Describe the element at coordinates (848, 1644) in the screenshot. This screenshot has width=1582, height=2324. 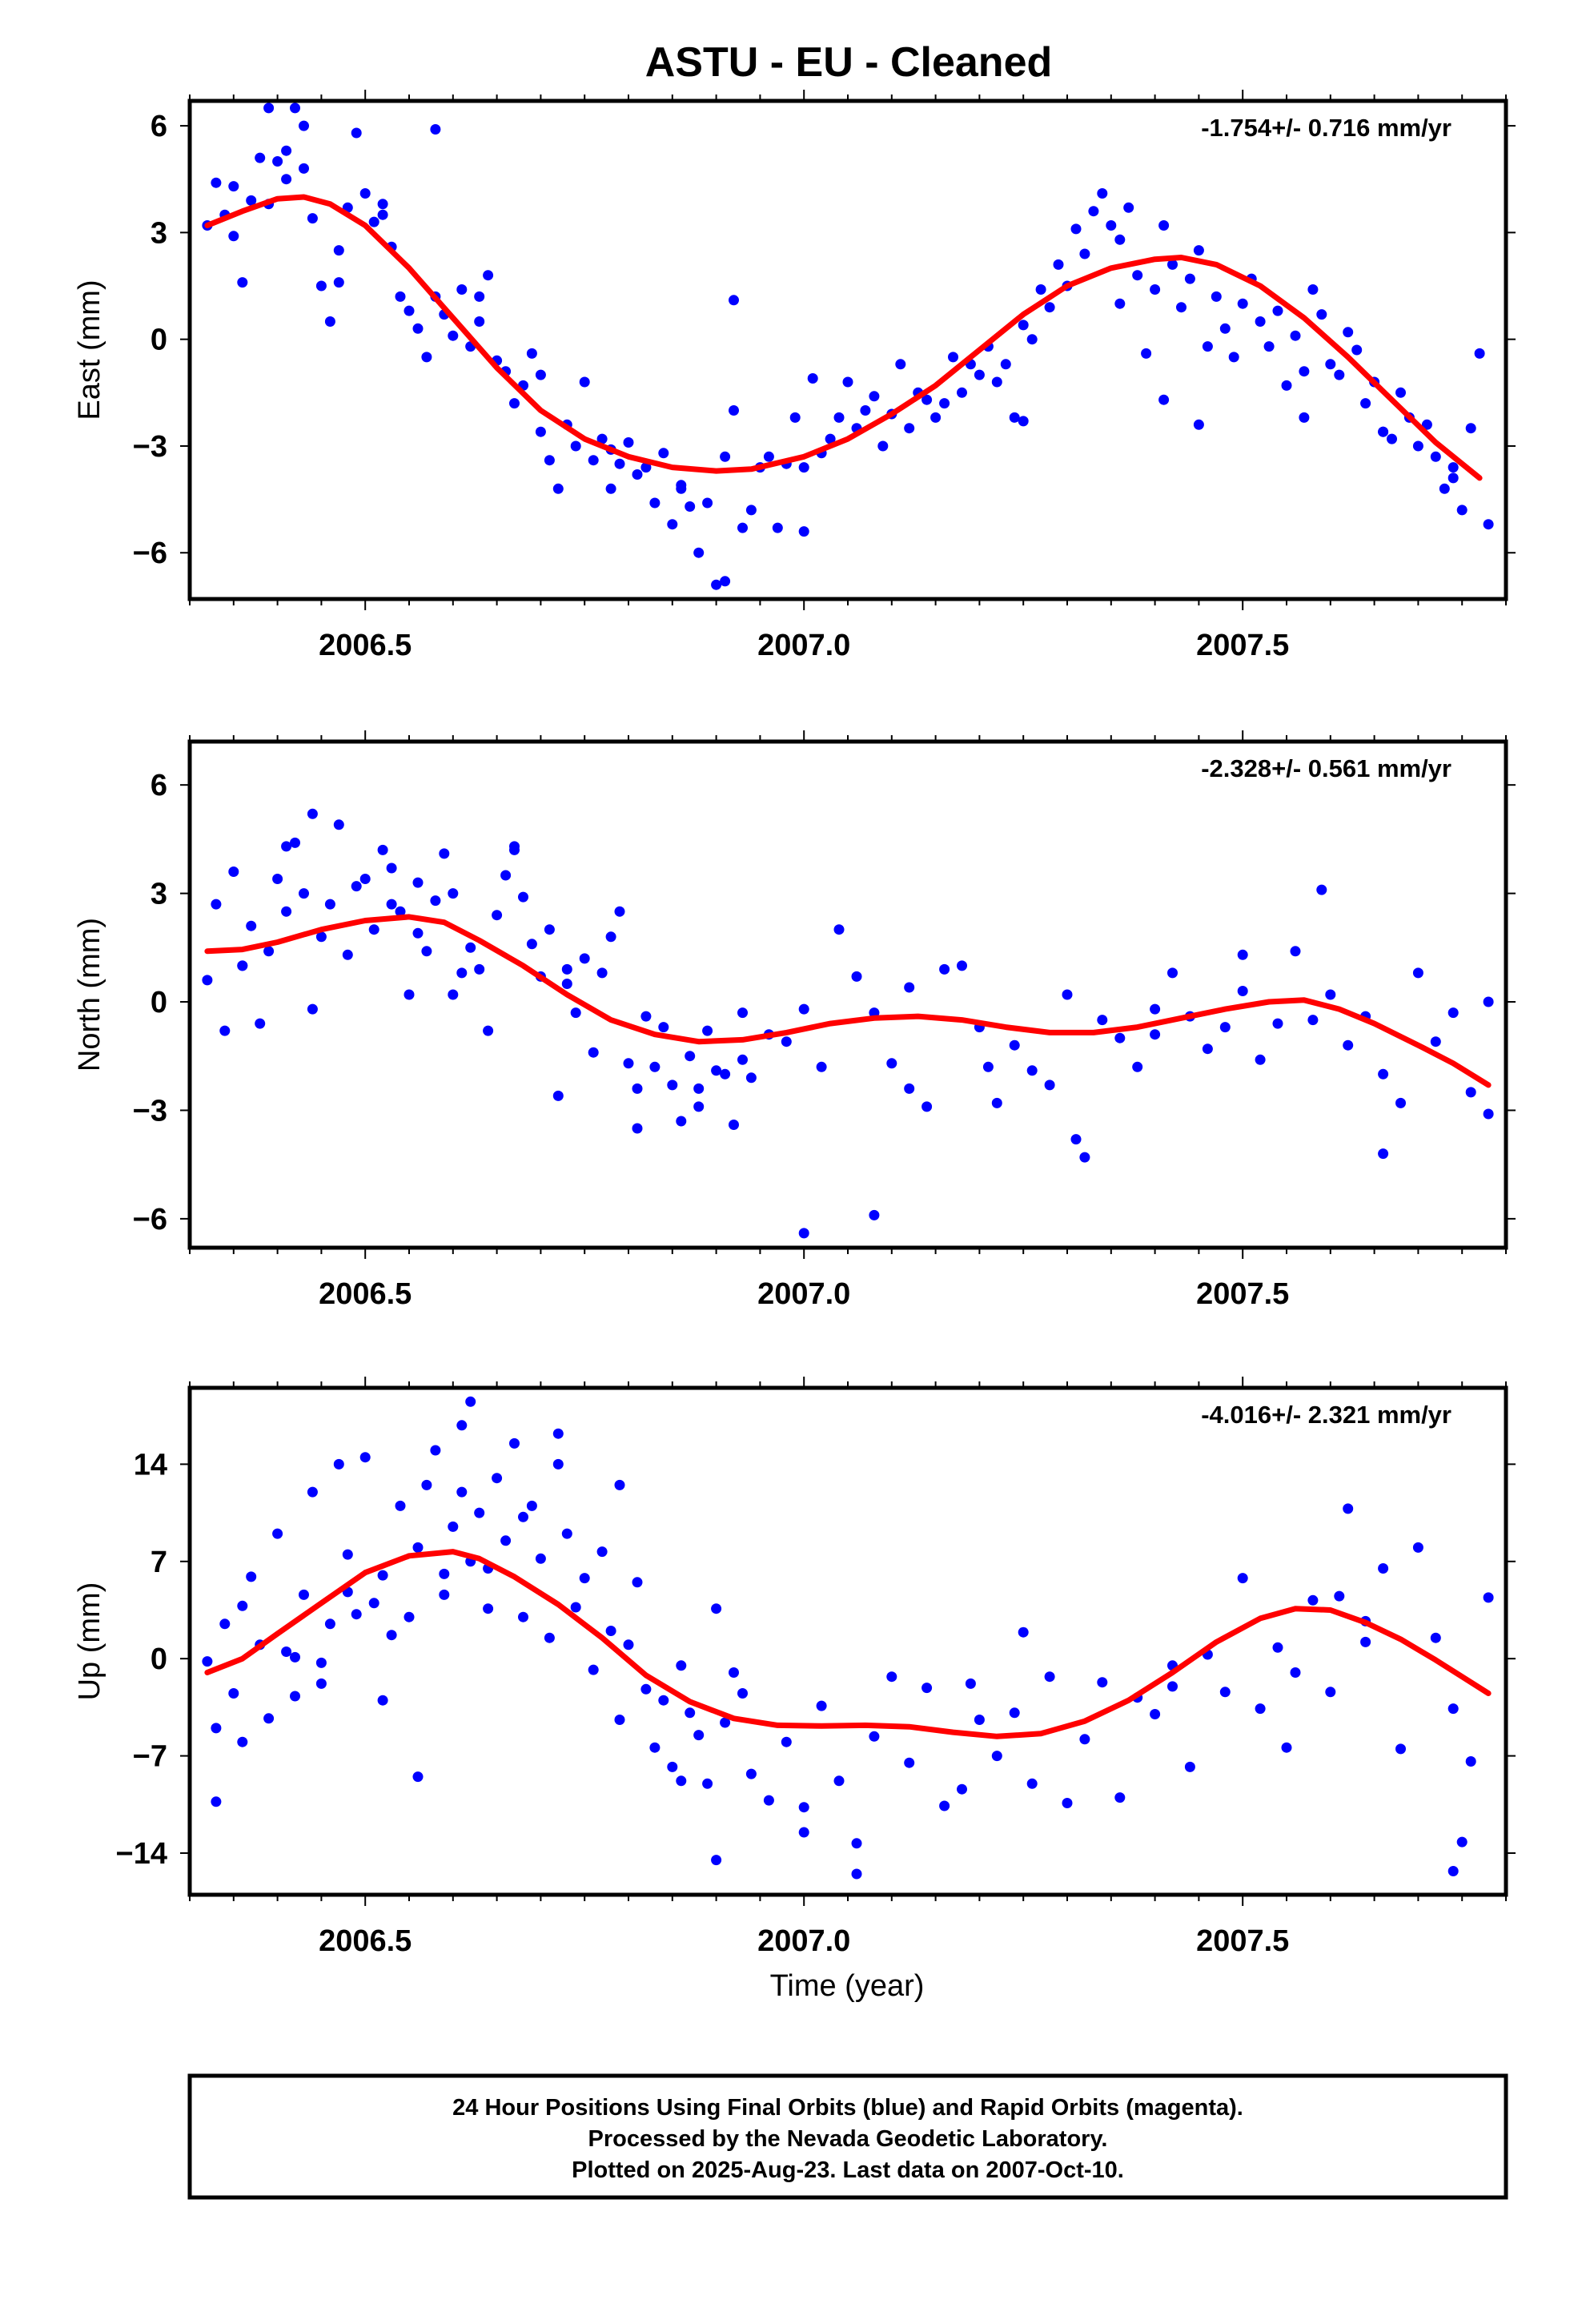
I see `up-fit-line` at that location.